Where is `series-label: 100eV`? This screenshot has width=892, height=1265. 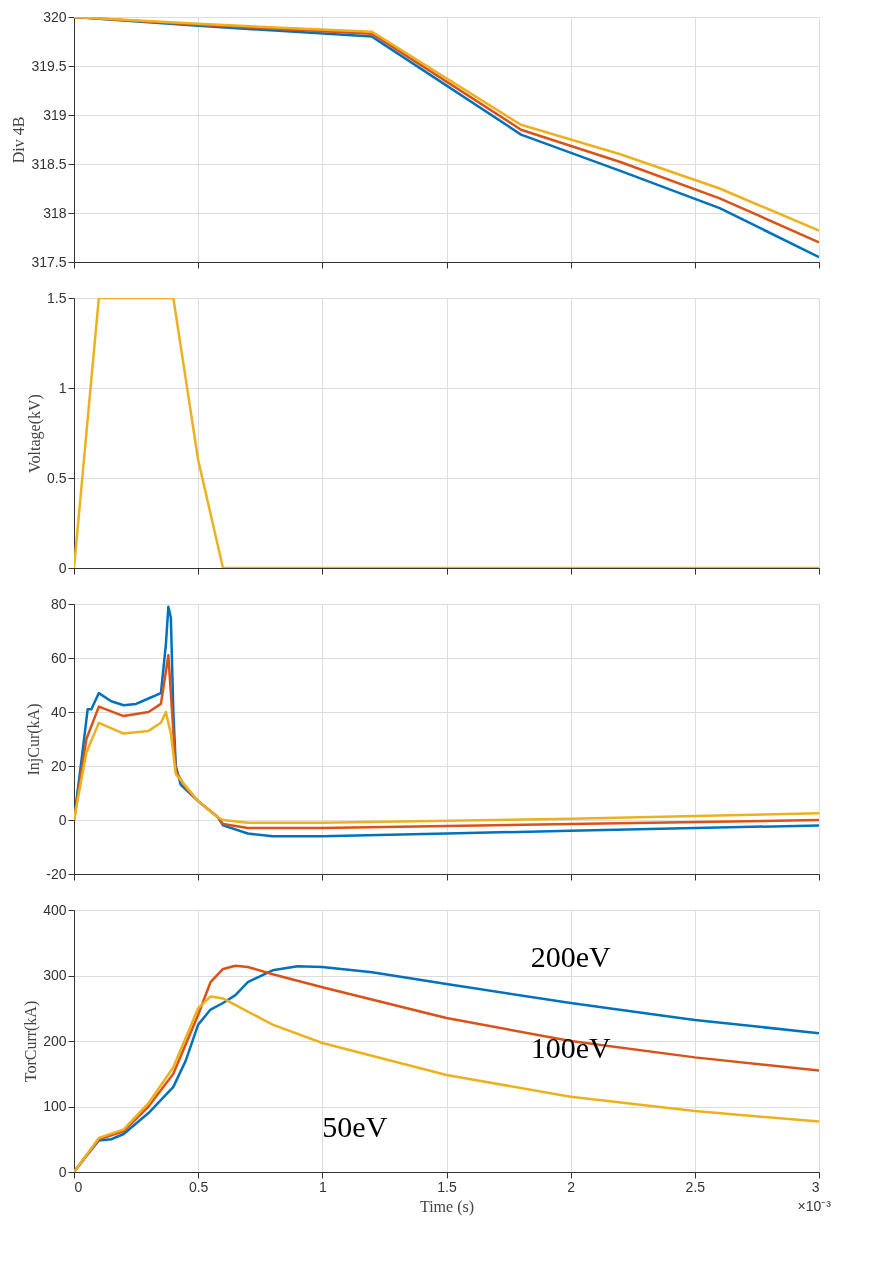
series-label: 100eV is located at coordinates (570, 1047).